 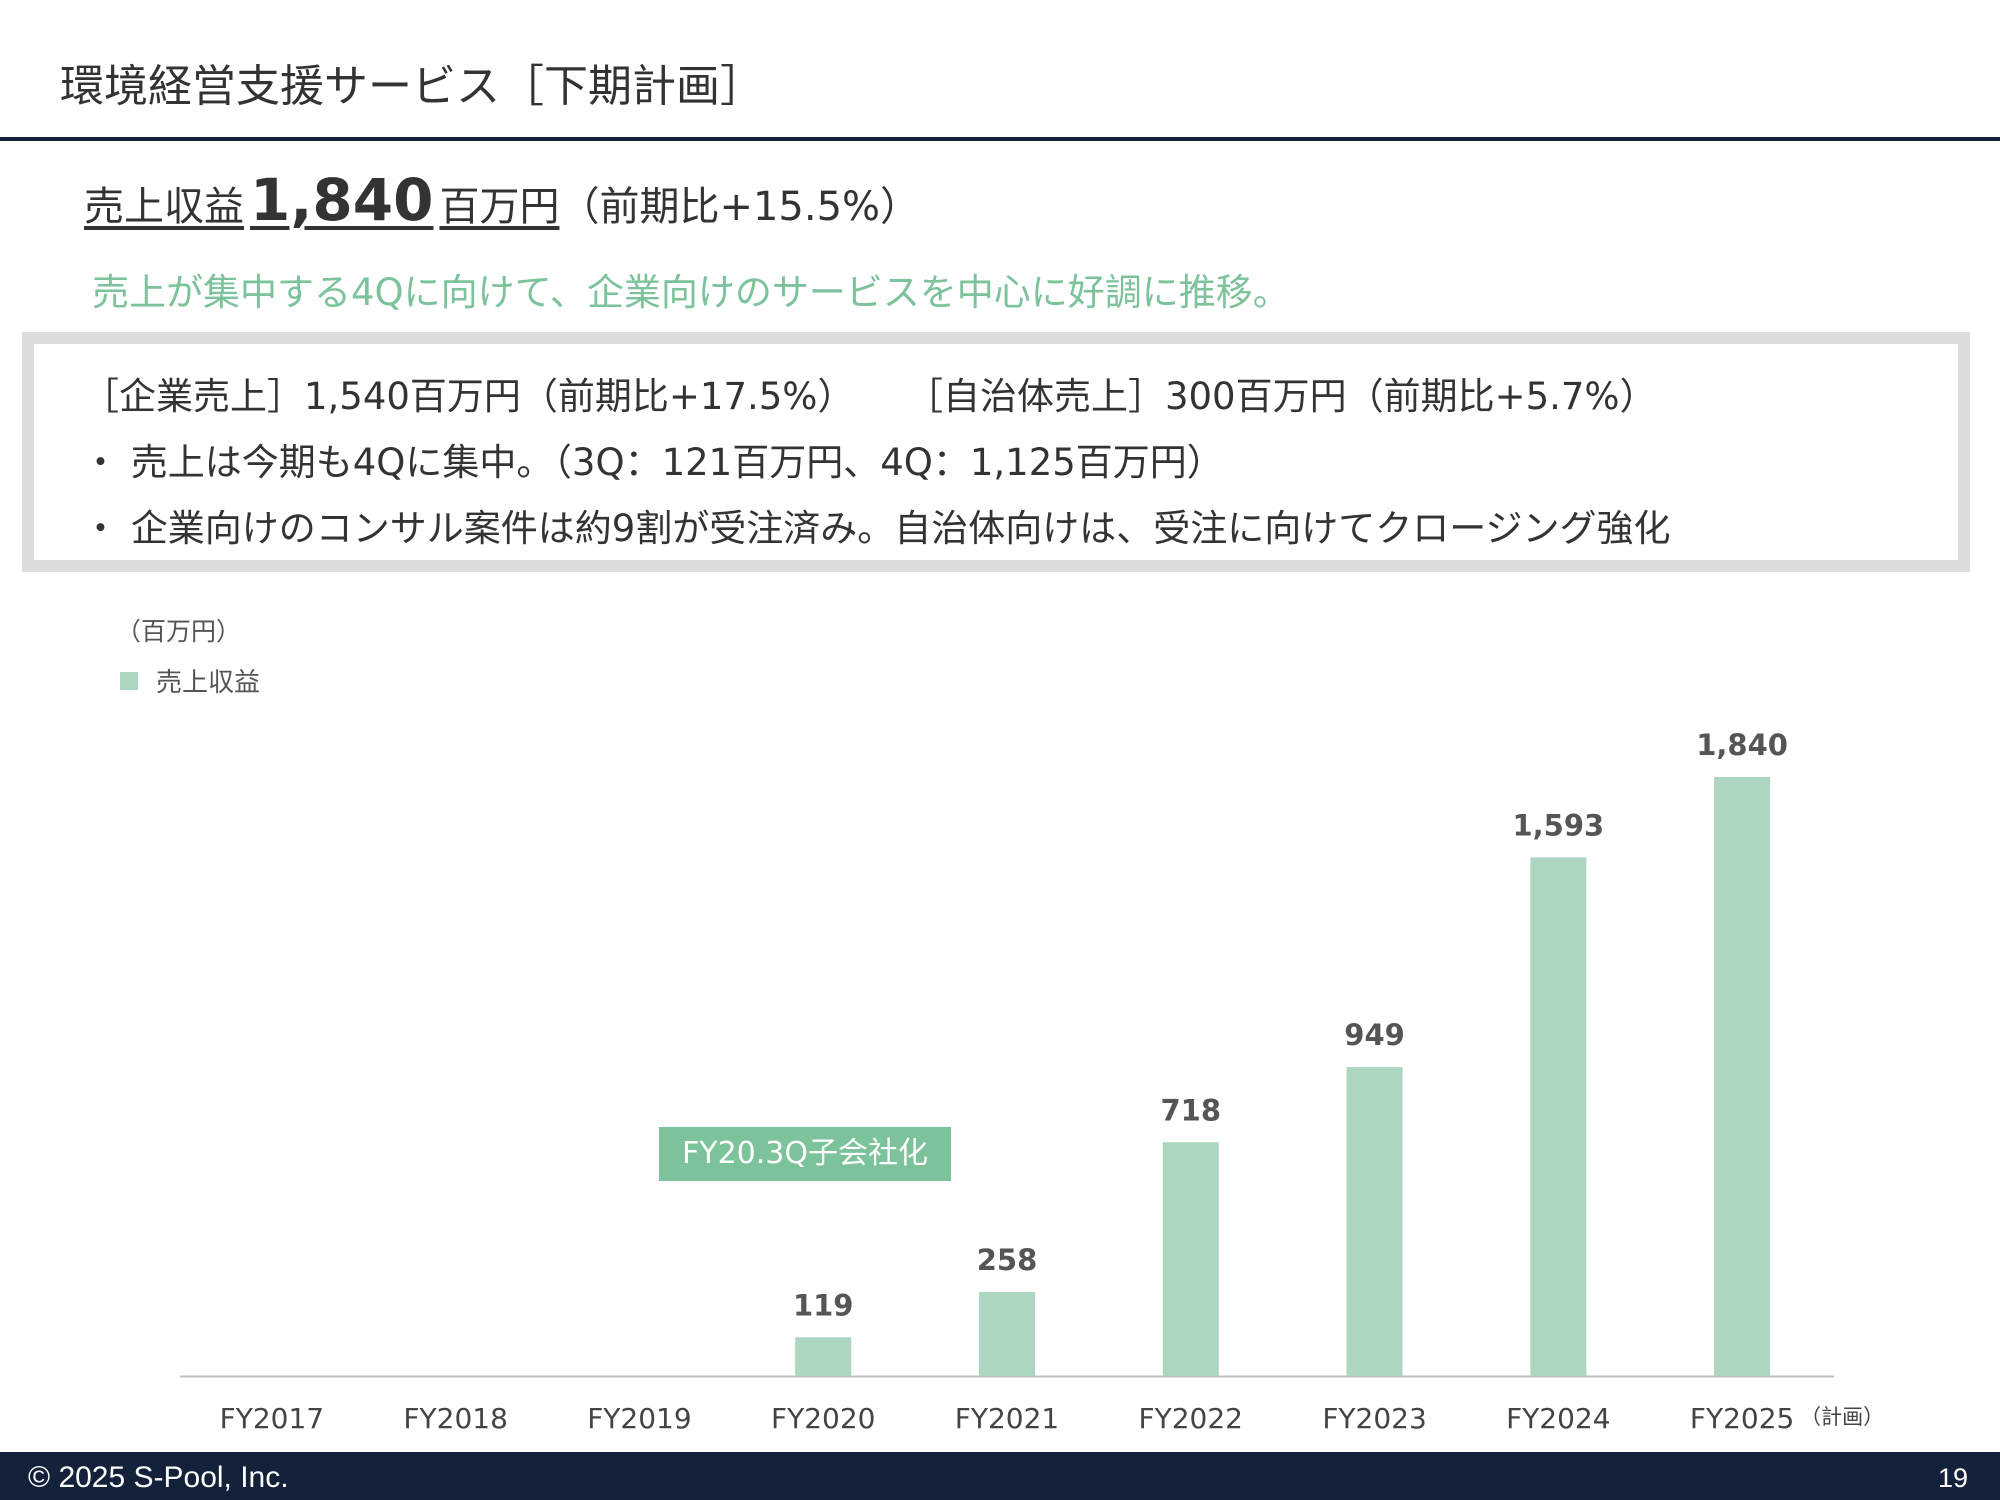 I want to click on headline: 売上収益 1,840 百万円（前期比+15.5%）, so click(x=502, y=200).